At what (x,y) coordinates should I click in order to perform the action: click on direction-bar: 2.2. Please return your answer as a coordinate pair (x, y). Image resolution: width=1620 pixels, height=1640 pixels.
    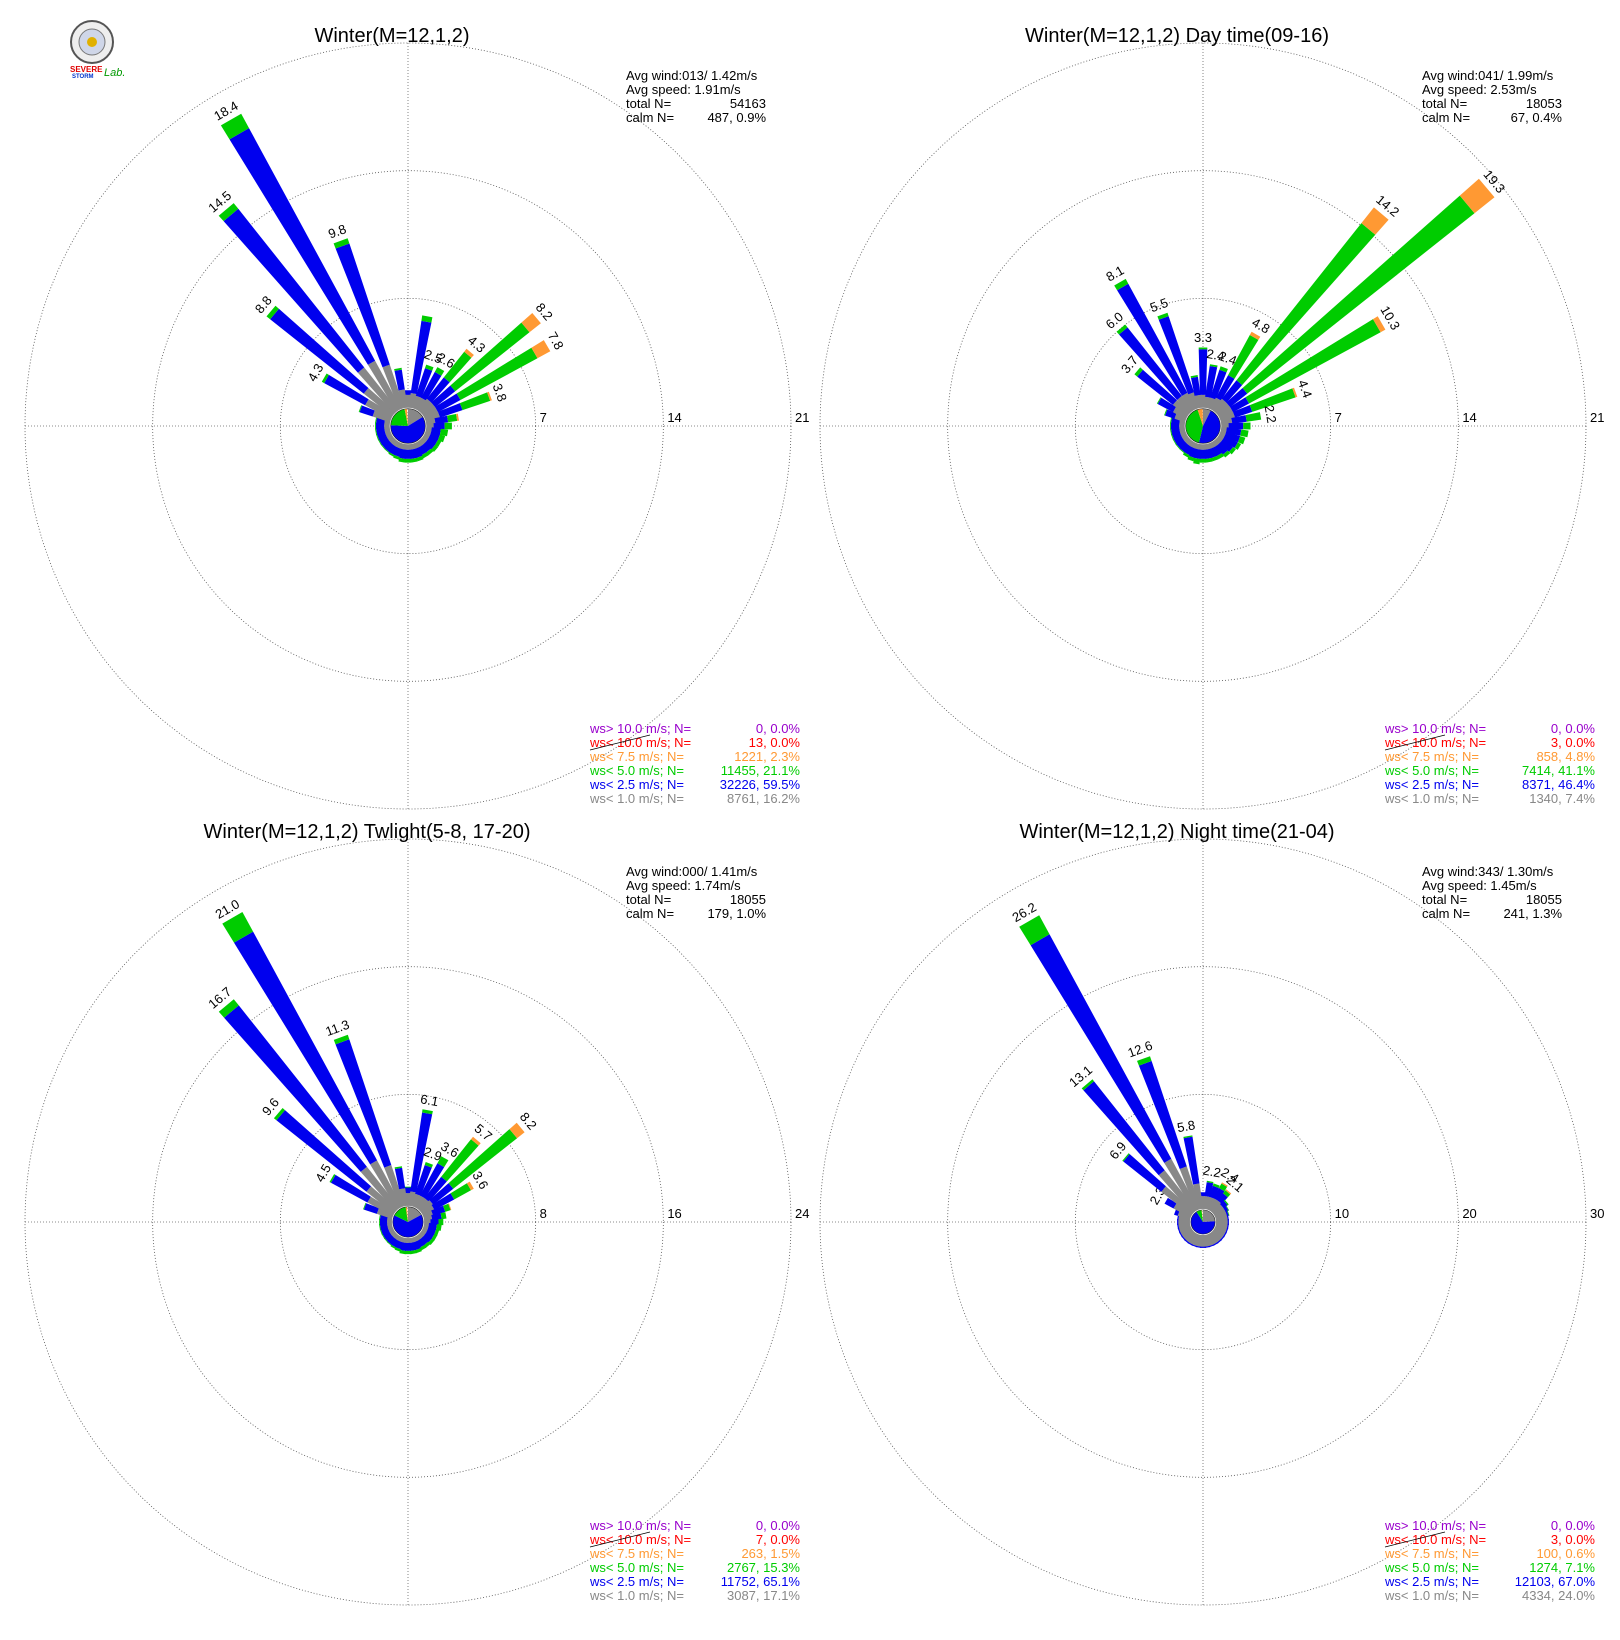
    Looking at the image, I should click on (1249, 415).